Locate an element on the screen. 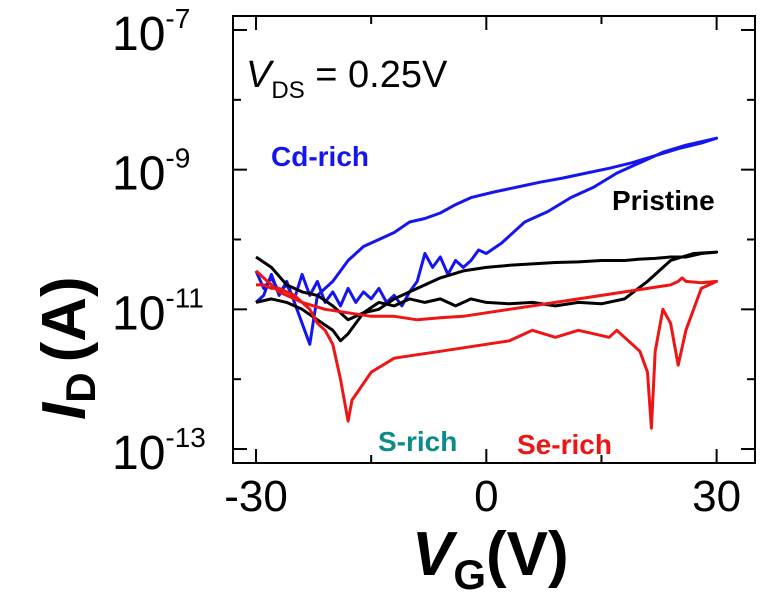 This screenshot has height=602, width=779. x-axis-unit: (V) is located at coordinates (527, 554).